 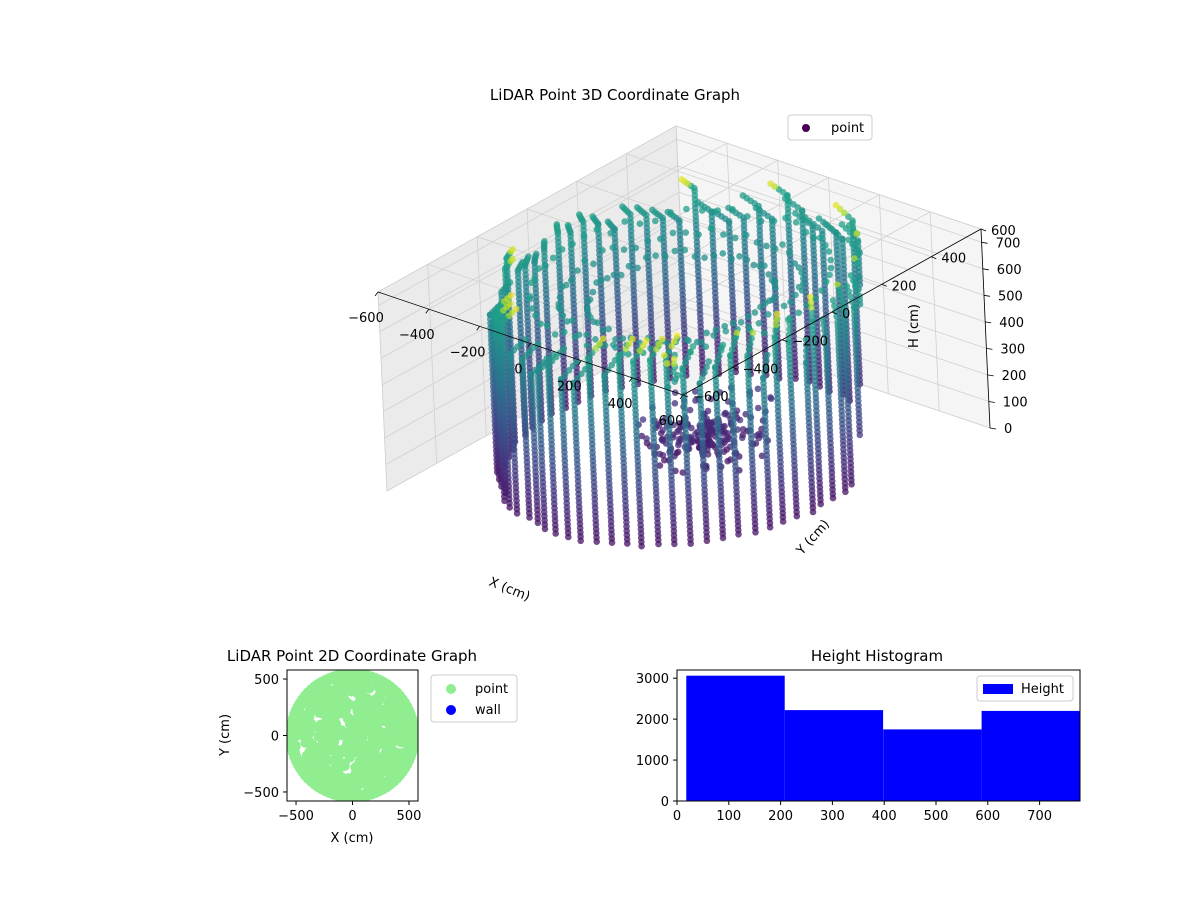 What do you see at coordinates (1009, 270) in the screenshot?
I see `tick-label-3d-z: 600` at bounding box center [1009, 270].